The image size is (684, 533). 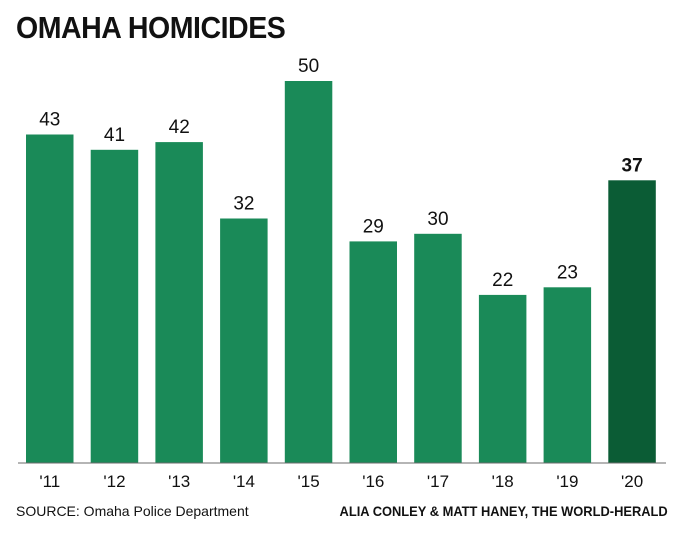 I want to click on x-tick-label-5: '16, so click(x=373, y=481).